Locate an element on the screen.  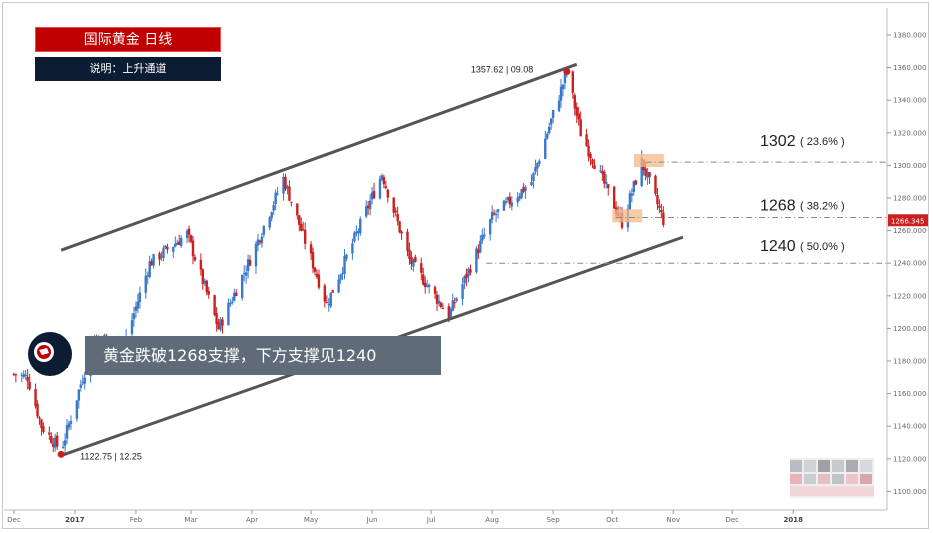
y-tick-label: 1260.000 is located at coordinates (909, 231).